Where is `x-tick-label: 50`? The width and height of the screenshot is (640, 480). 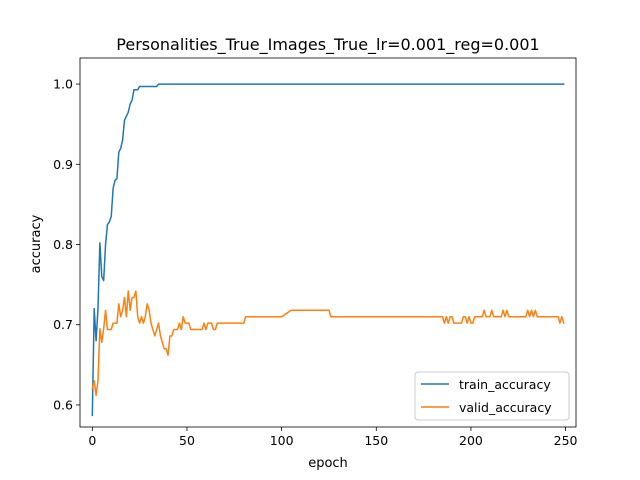 x-tick-label: 50 is located at coordinates (187, 440).